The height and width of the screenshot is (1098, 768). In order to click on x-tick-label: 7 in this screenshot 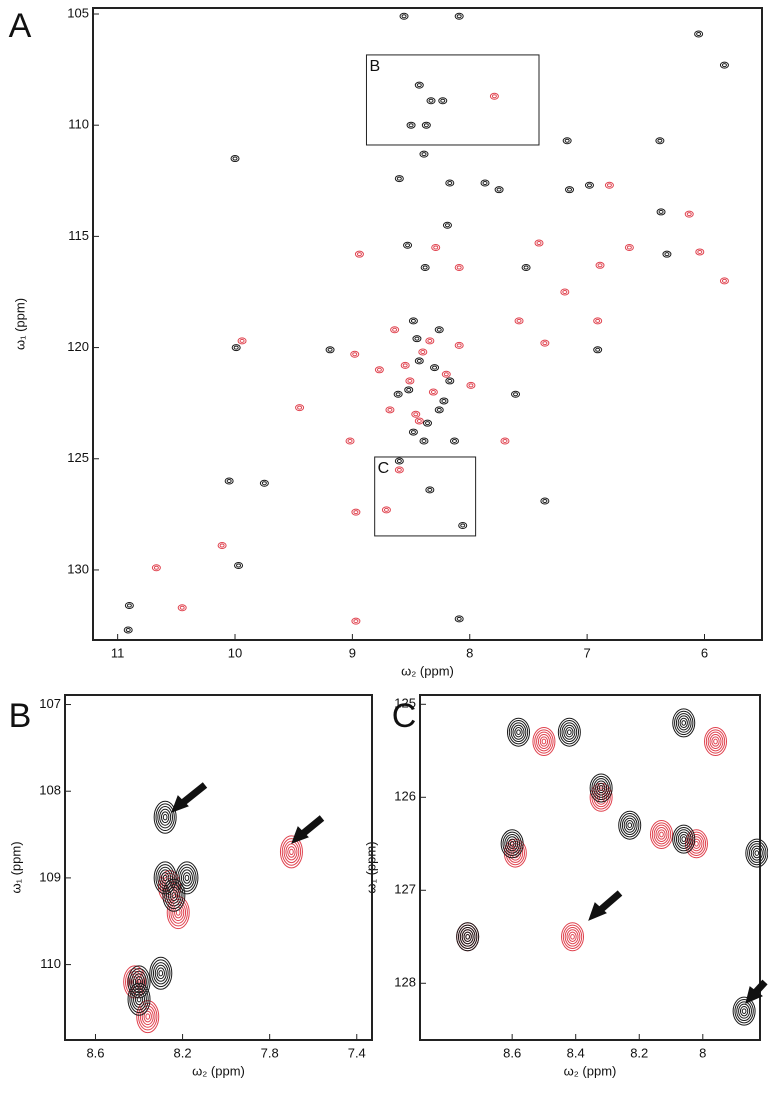, I will do `click(587, 652)`.